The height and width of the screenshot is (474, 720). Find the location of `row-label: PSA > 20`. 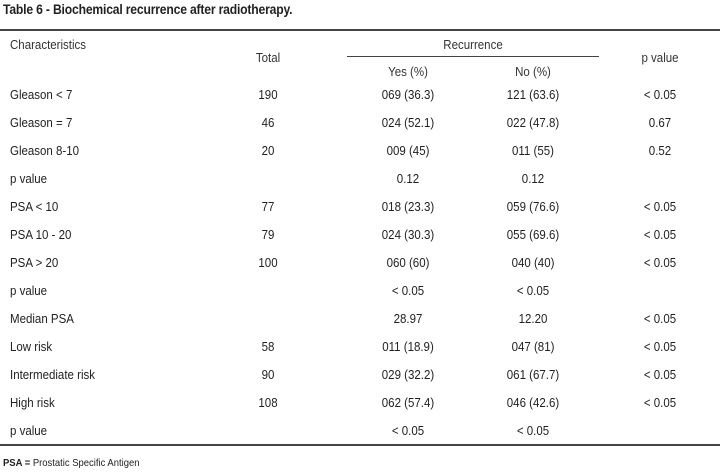

row-label: PSA > 20 is located at coordinates (34, 263).